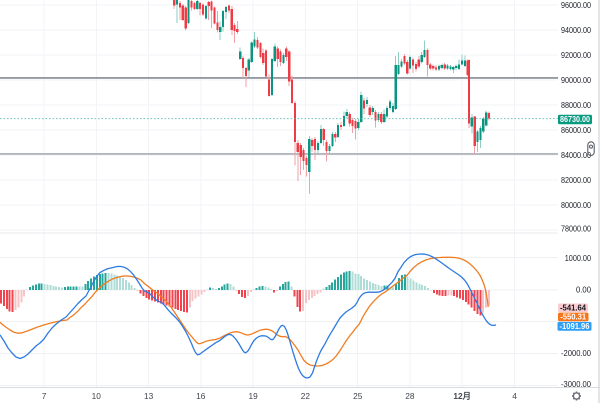 This screenshot has width=600, height=403. I want to click on svg-text: 22, so click(306, 396).